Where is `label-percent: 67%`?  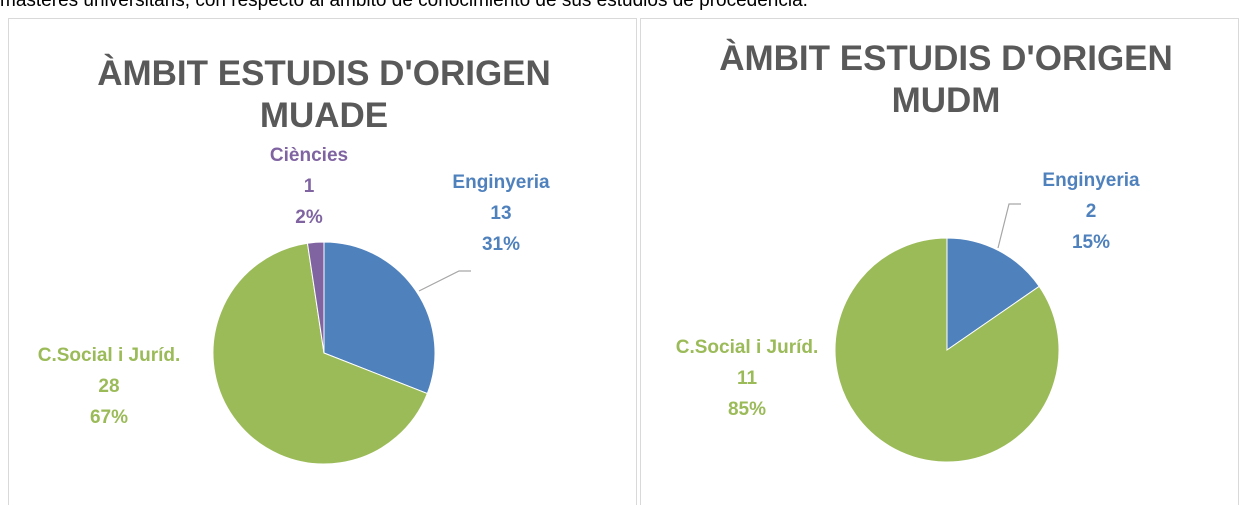
label-percent: 67% is located at coordinates (109, 417).